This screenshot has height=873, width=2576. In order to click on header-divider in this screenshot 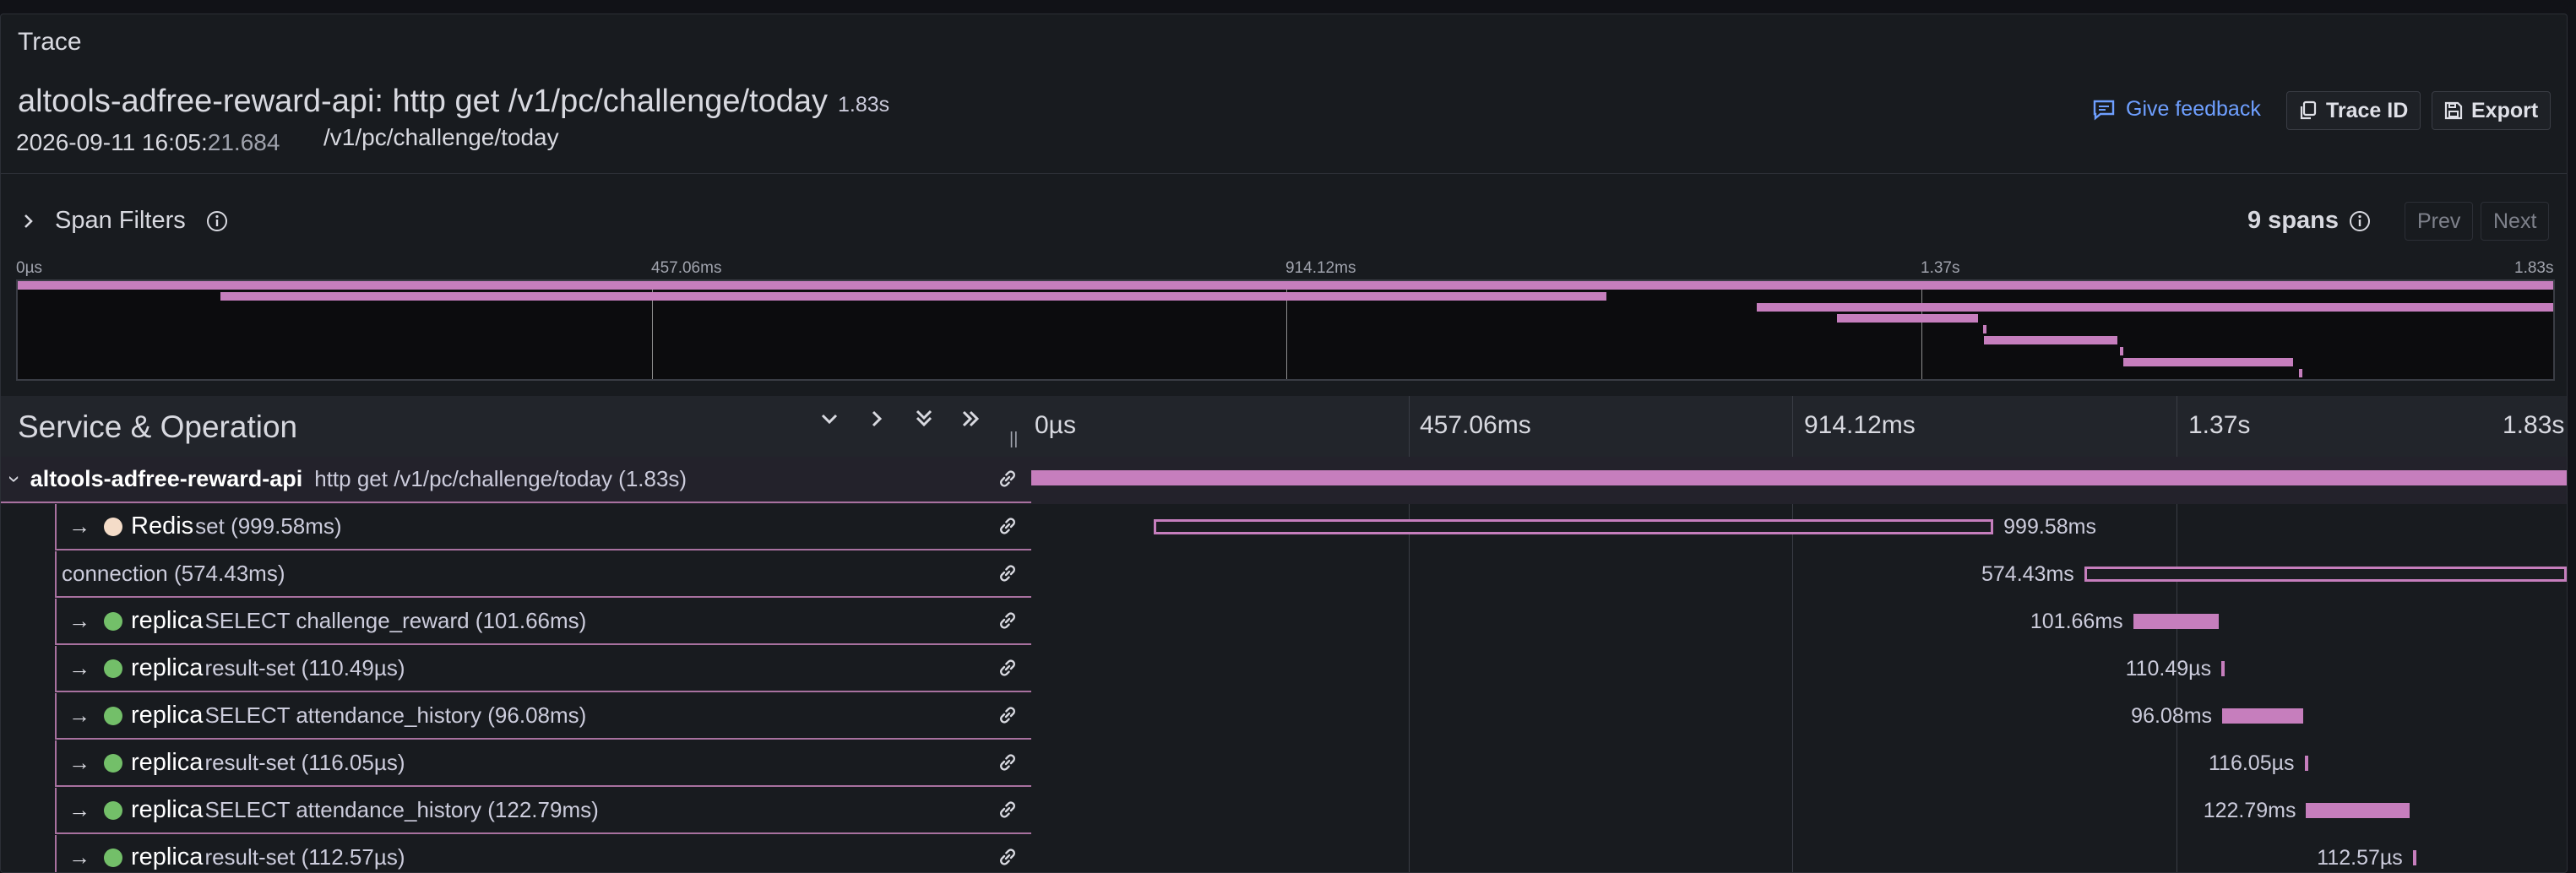, I will do `click(1284, 173)`.